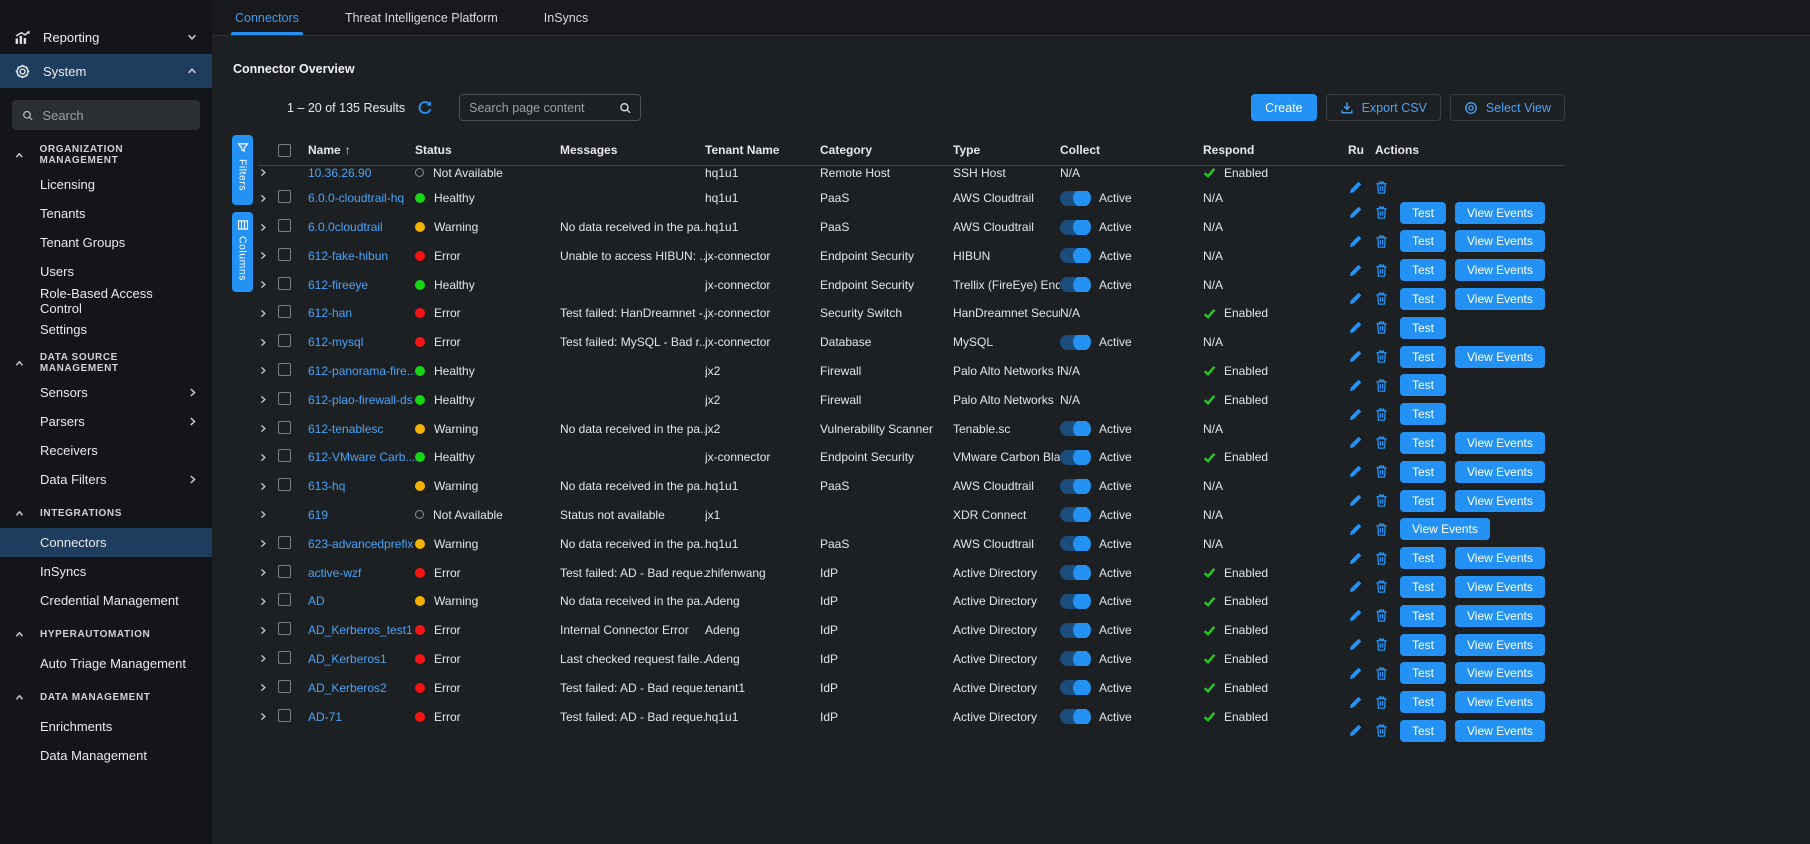 This screenshot has width=1810, height=844. What do you see at coordinates (346, 428) in the screenshot?
I see `connector-name-link: 612-tenablesc` at bounding box center [346, 428].